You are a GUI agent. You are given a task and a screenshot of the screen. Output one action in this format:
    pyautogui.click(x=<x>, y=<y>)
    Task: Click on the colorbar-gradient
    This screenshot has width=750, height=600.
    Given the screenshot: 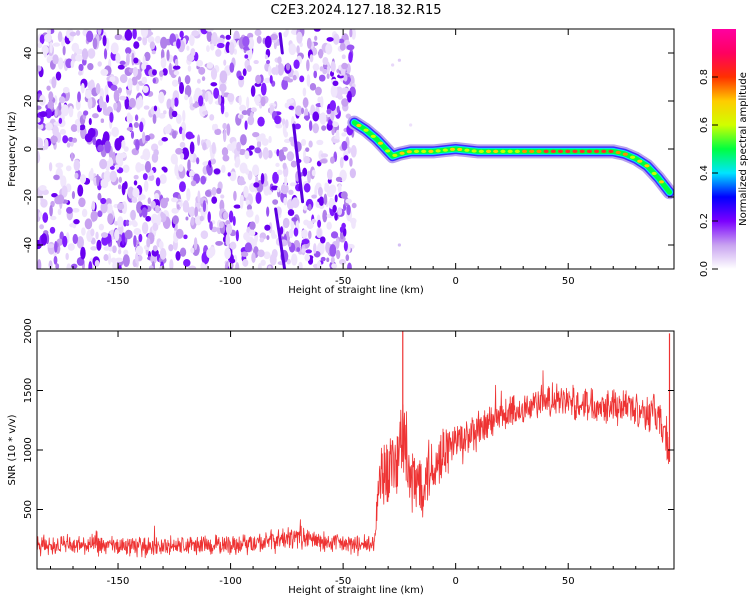 What is the action you would take?
    pyautogui.click(x=724, y=149)
    